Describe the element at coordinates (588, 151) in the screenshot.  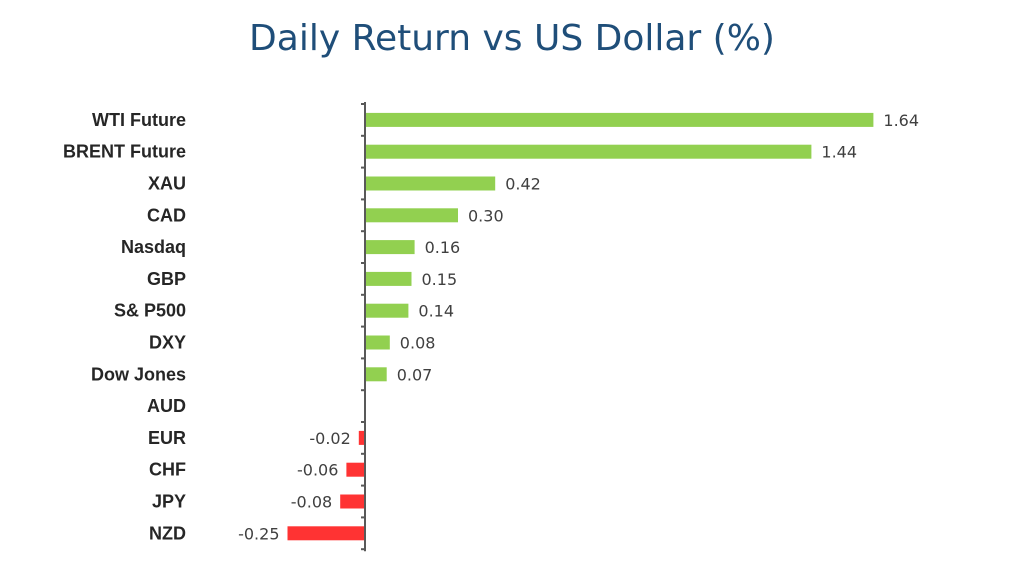
I see `bar-brent-future` at that location.